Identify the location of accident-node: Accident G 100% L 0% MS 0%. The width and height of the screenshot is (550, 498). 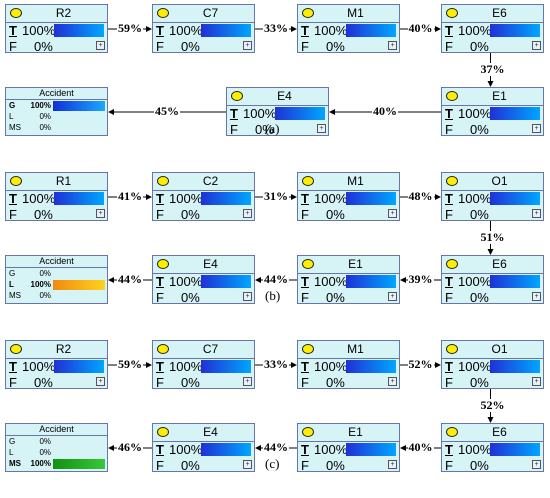
(56, 111).